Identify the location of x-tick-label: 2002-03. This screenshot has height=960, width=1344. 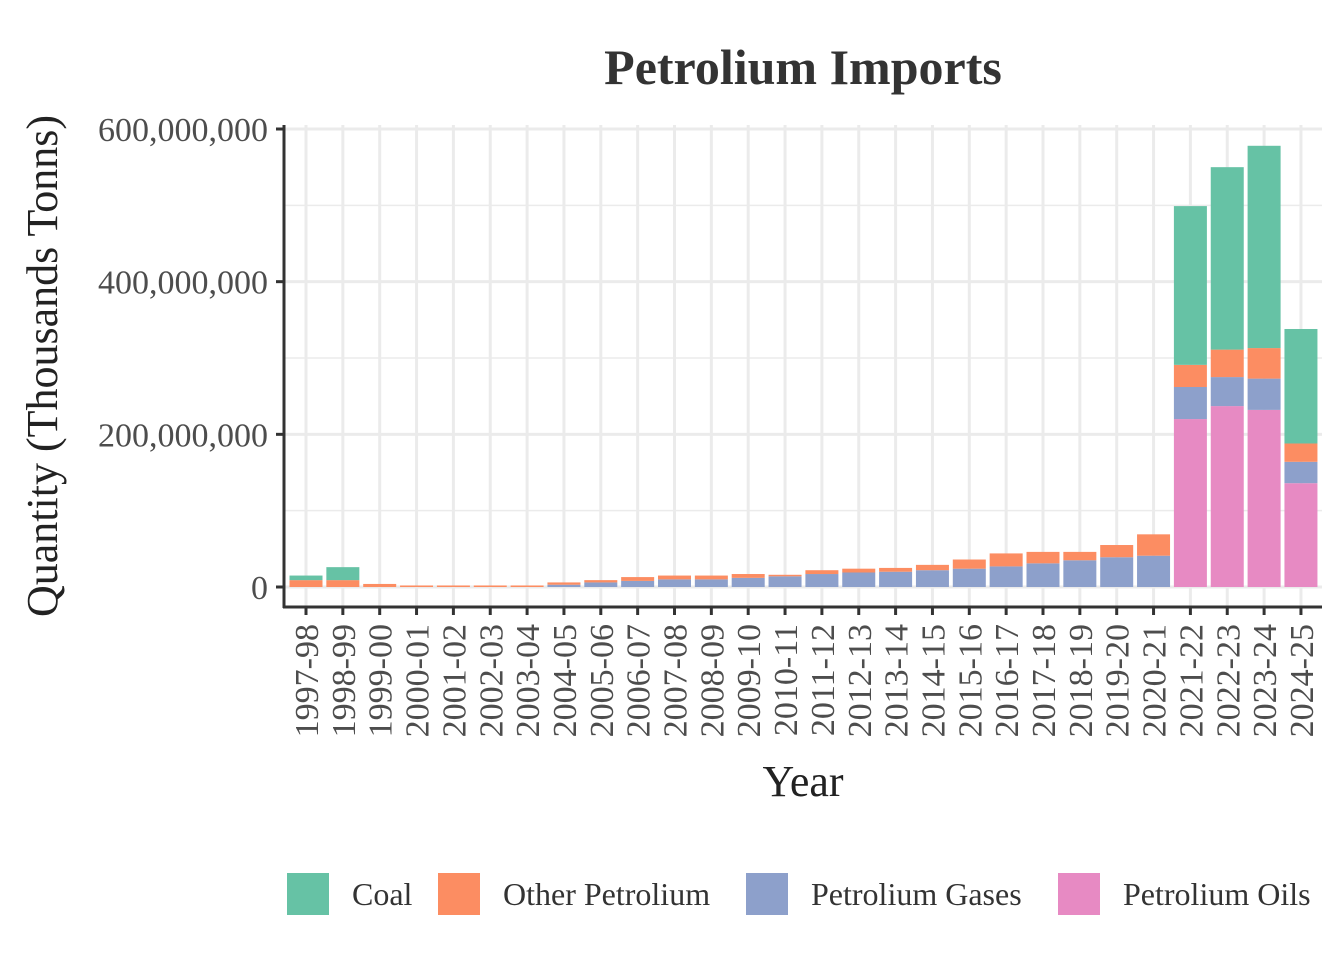
(491, 680).